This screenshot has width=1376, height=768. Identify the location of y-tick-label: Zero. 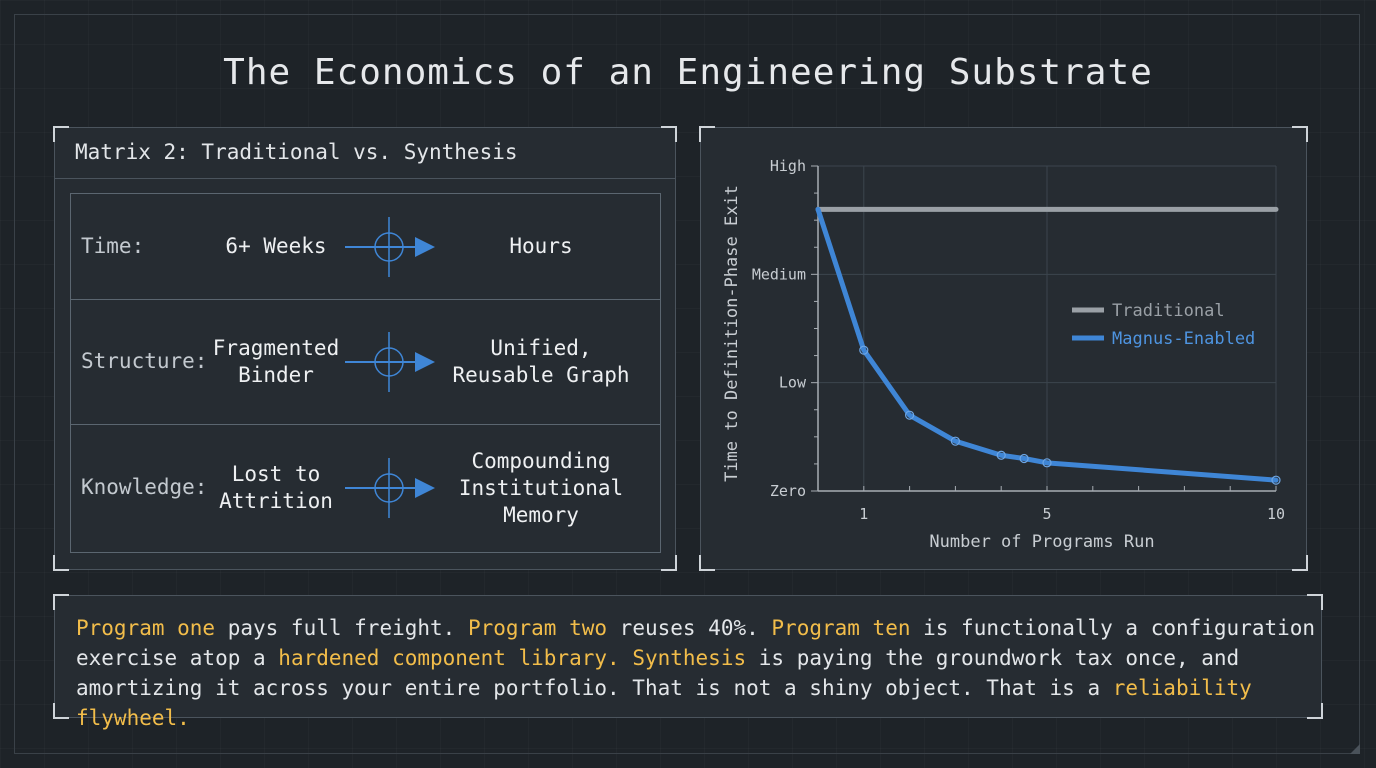
(788, 491).